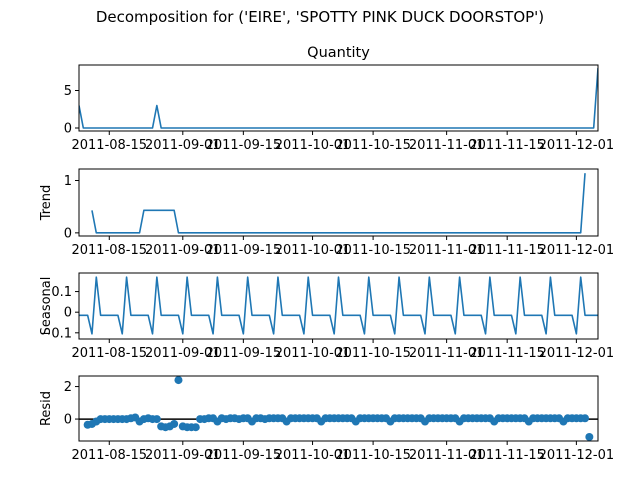  What do you see at coordinates (68, 181) in the screenshot?
I see `y-tick-label: 1` at bounding box center [68, 181].